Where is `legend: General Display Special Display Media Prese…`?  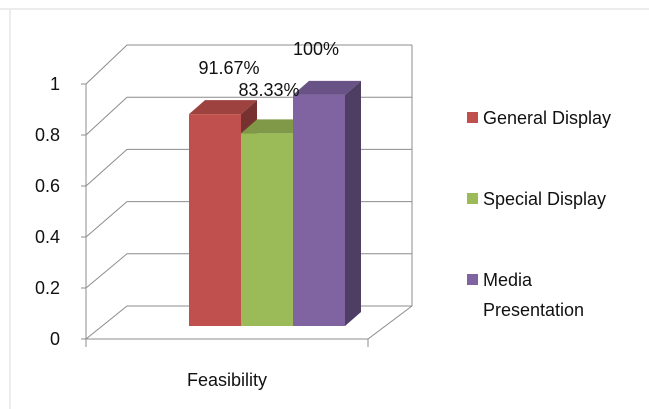 legend: General Display Special Display Media Prese… is located at coordinates (539, 214).